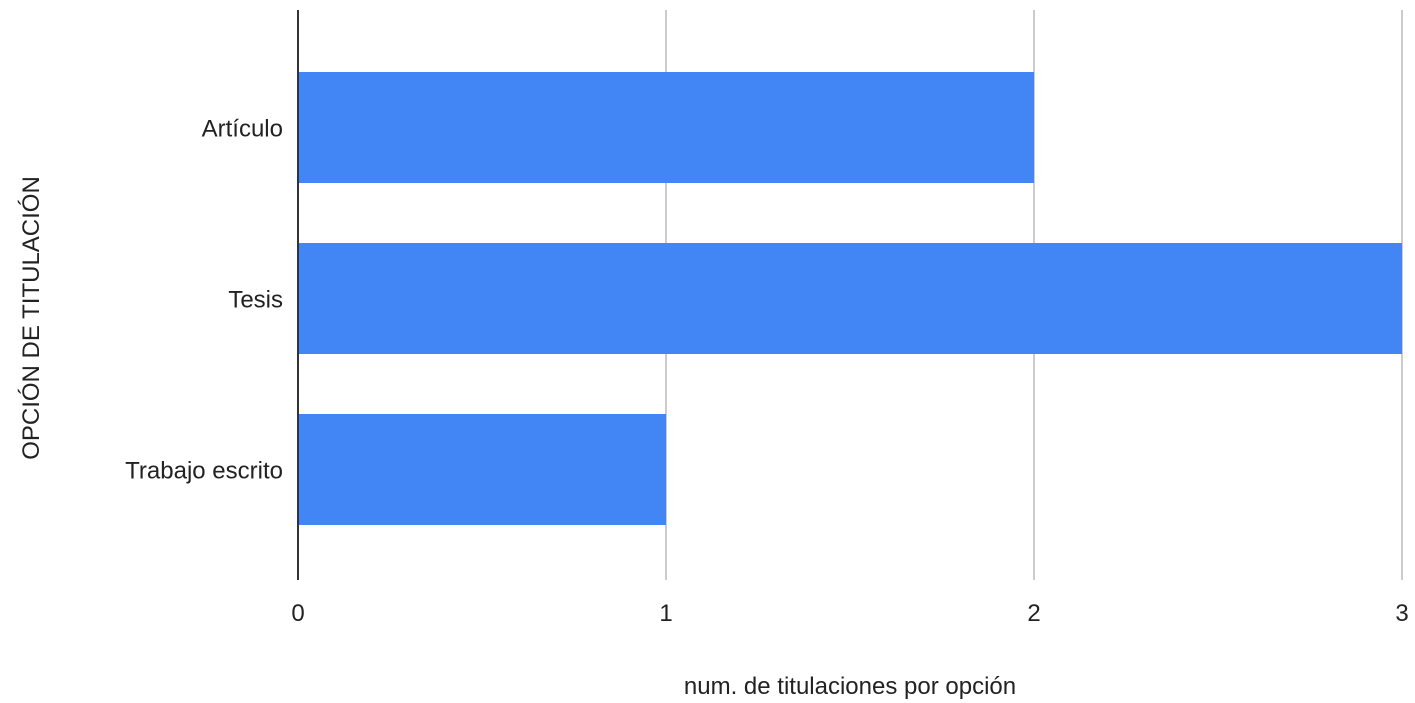 Image resolution: width=1415 pixels, height=703 pixels. I want to click on x-tick-label-3: 3, so click(1401, 613).